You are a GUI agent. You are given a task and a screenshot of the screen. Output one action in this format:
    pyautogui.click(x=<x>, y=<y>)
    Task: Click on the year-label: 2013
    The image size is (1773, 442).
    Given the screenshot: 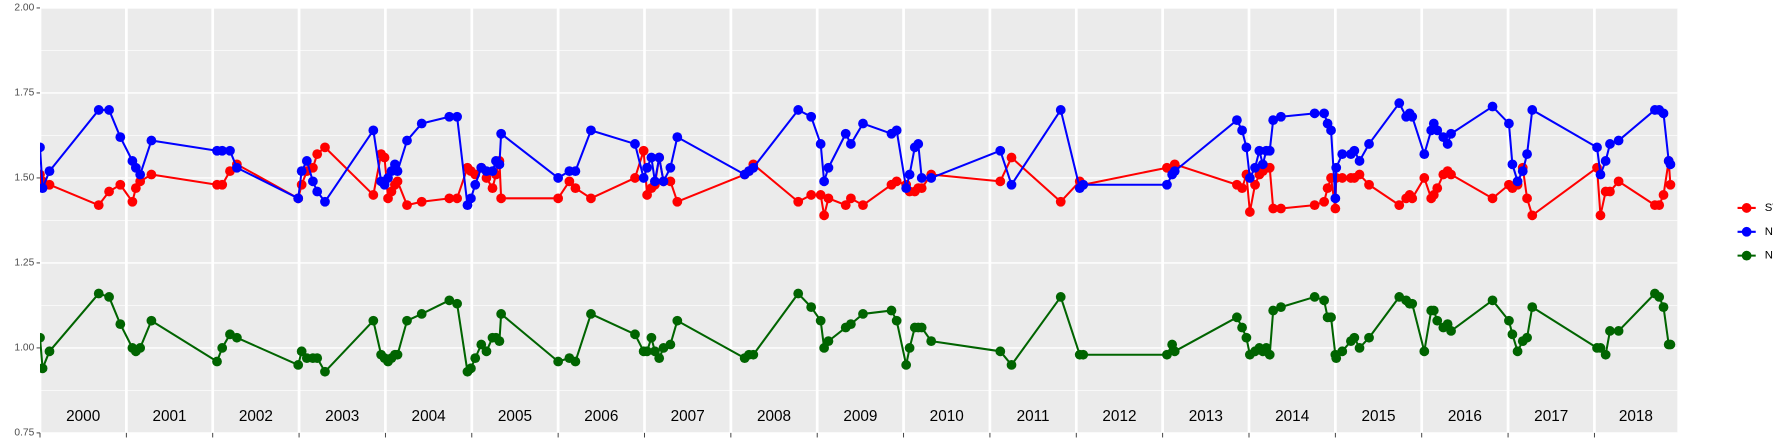 What is the action you would take?
    pyautogui.click(x=1206, y=416)
    